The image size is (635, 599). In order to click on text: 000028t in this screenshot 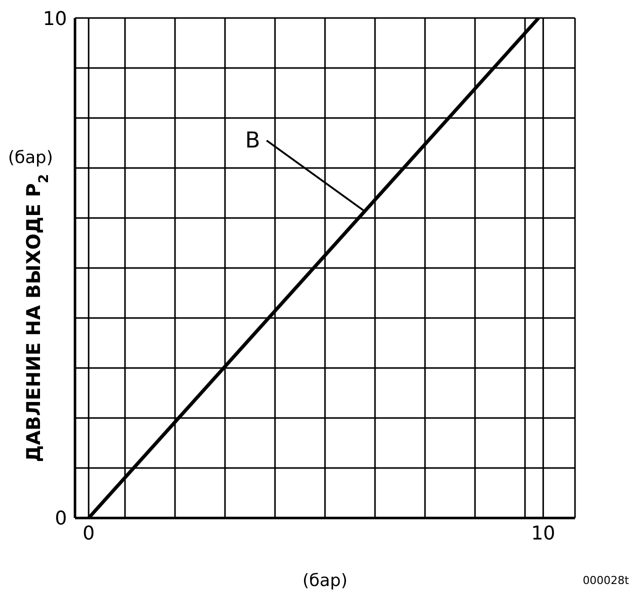, I will do `click(605, 580)`.